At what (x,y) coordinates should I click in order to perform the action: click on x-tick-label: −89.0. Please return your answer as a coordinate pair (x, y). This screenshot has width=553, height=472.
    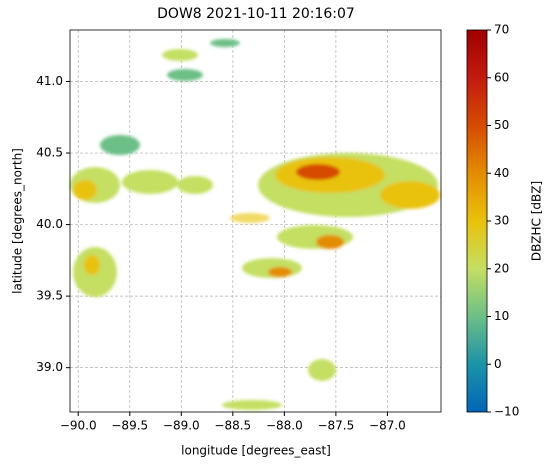
    Looking at the image, I should click on (181, 426).